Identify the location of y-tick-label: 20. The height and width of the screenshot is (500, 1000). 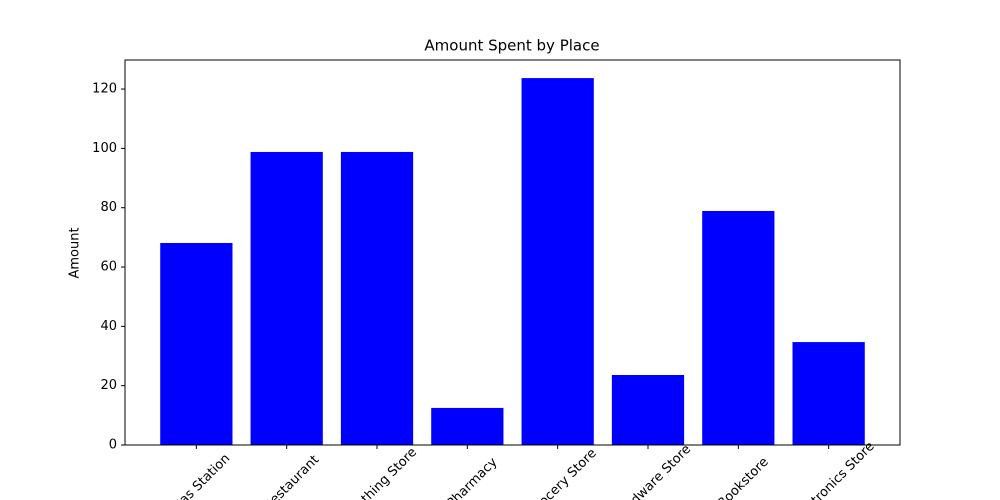
(108, 385).